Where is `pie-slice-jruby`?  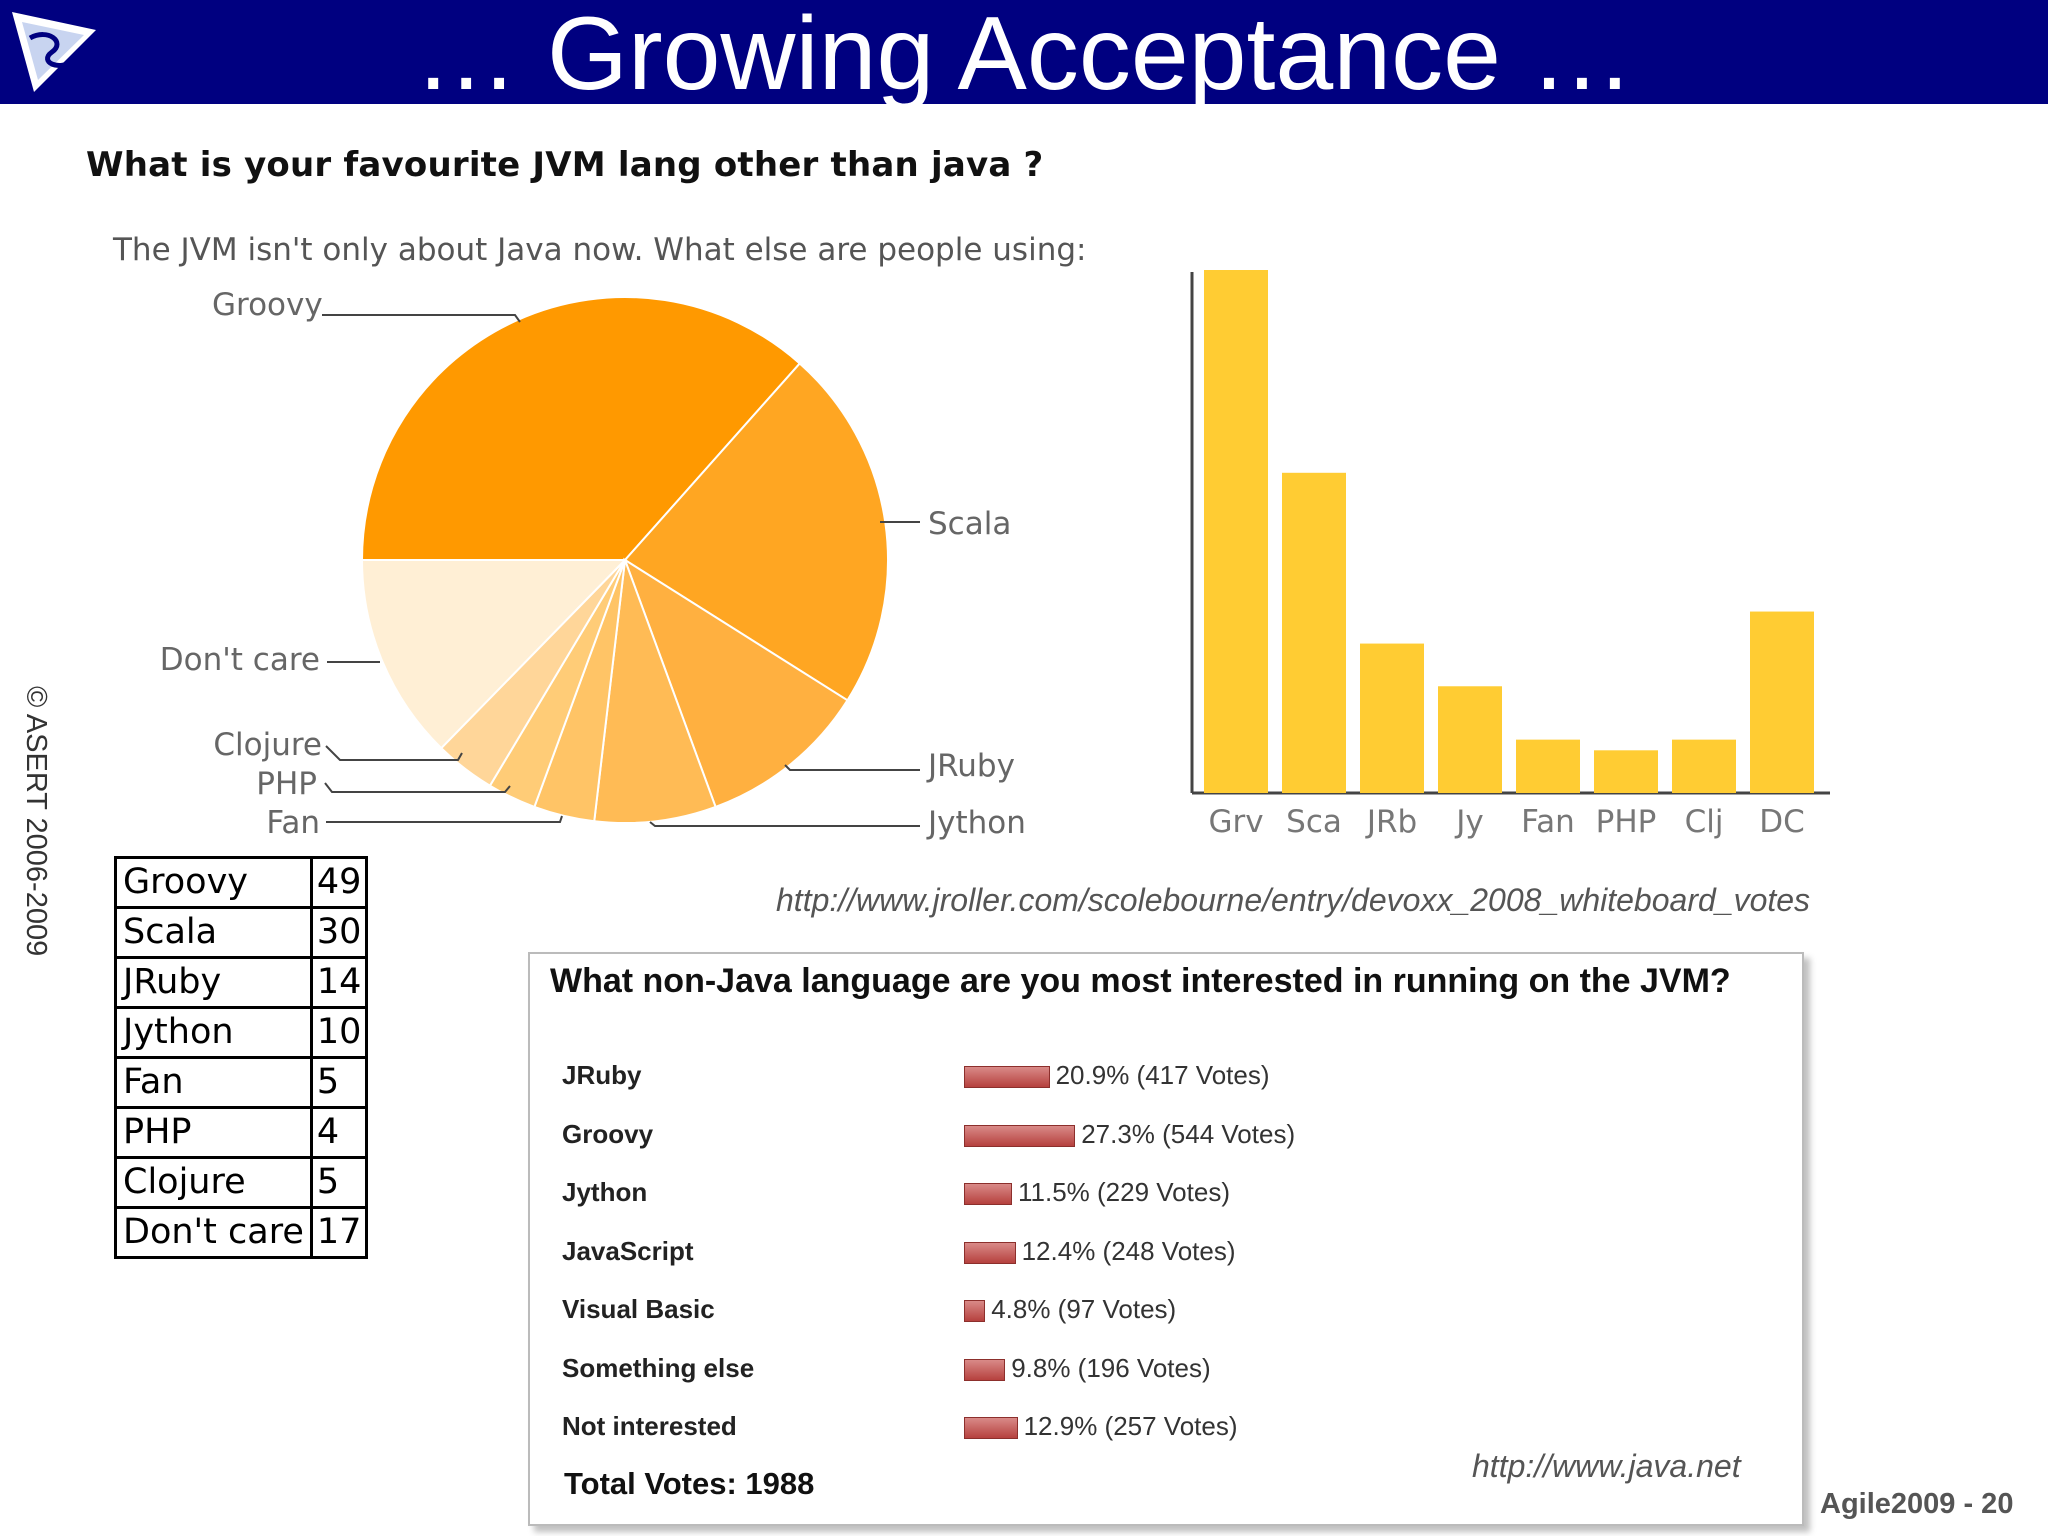
pie-slice-jruby is located at coordinates (736, 683).